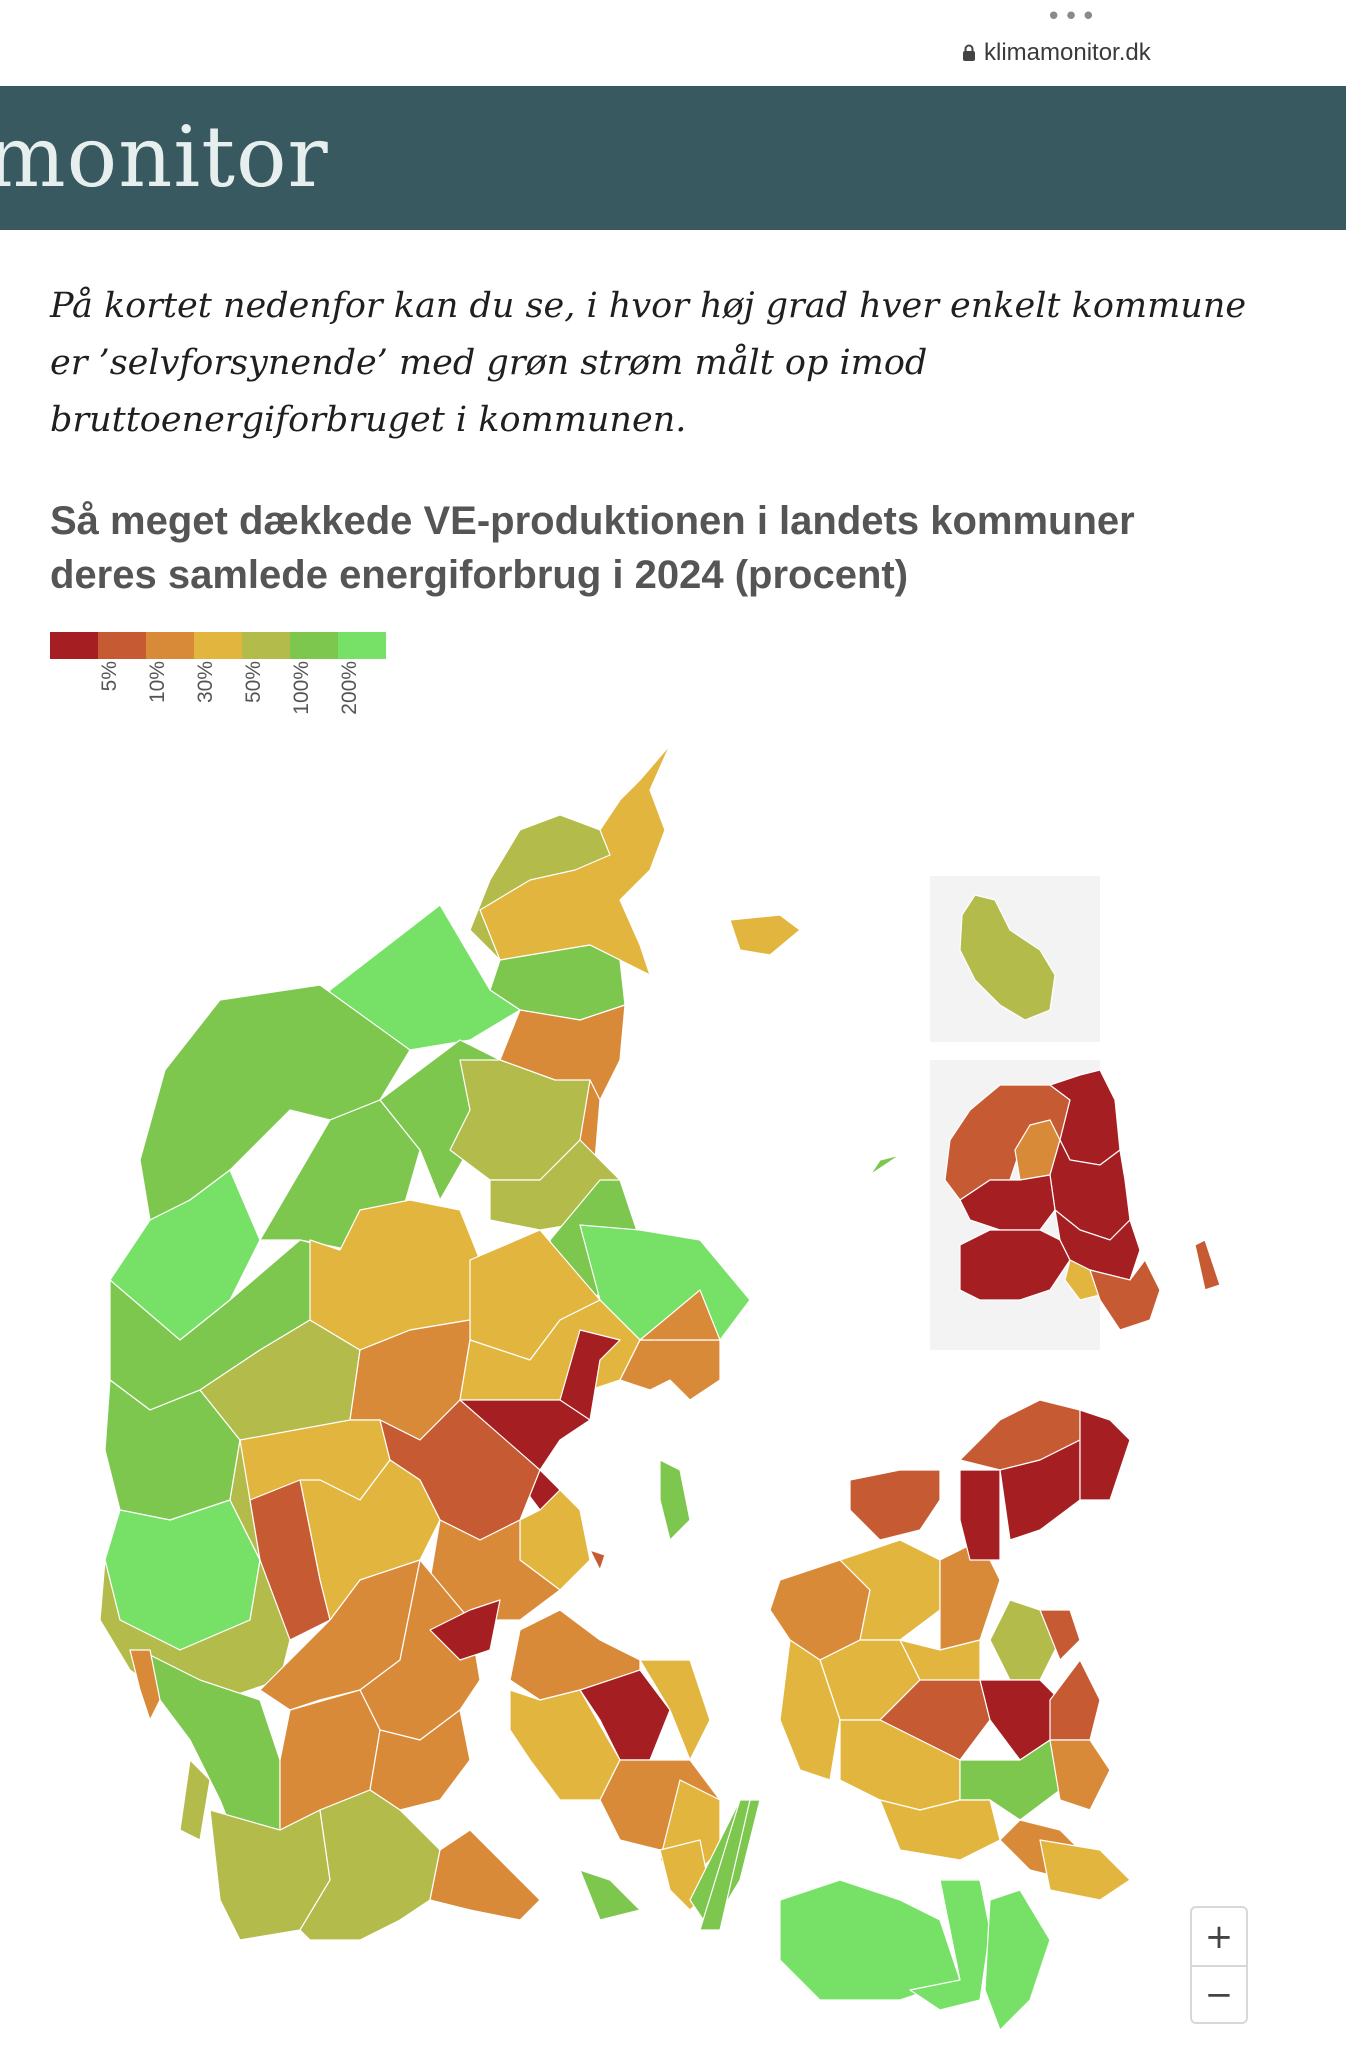  I want to click on address-bar: klimamonitor.dk, so click(1056, 53).